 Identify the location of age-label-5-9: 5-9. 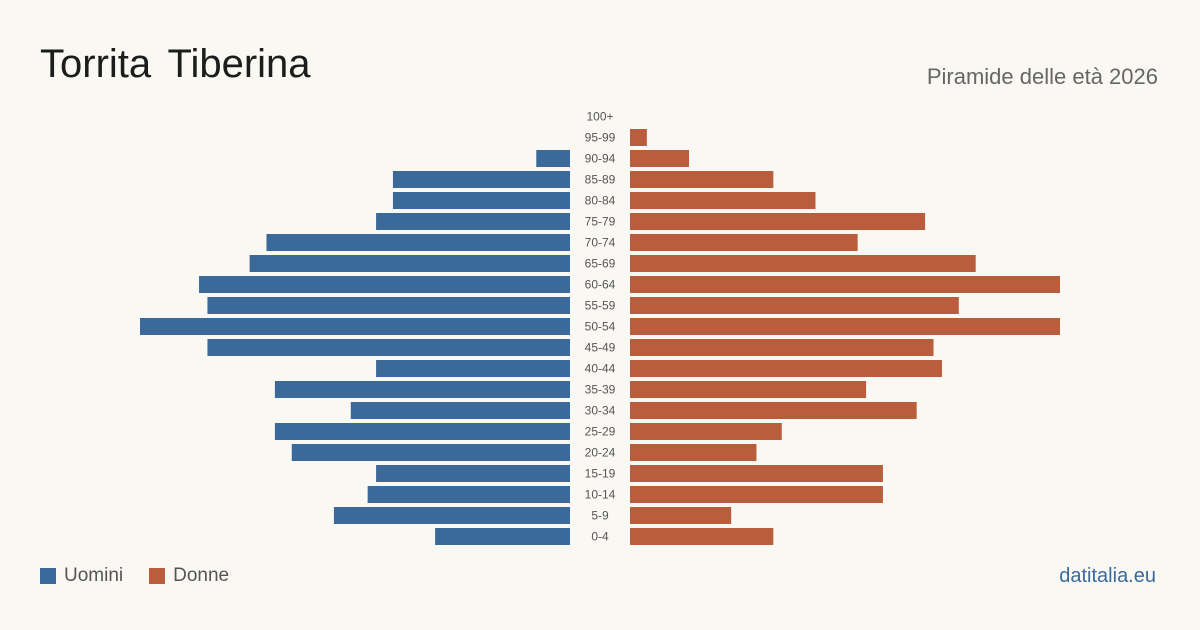
(600, 516).